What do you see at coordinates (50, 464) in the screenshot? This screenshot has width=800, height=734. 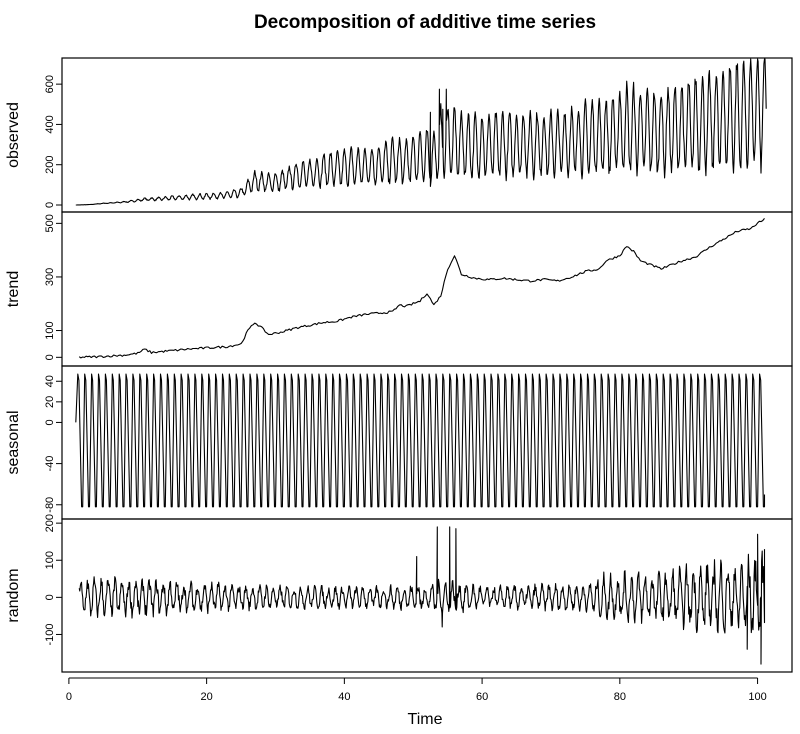 I see `y-tick-label: -40` at bounding box center [50, 464].